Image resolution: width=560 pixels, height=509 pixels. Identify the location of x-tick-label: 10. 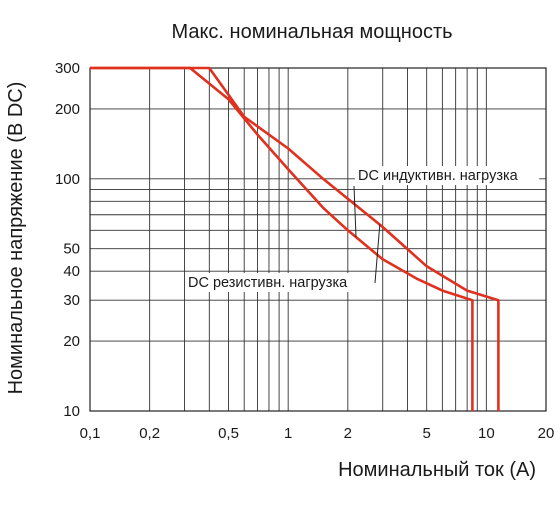
(486, 433).